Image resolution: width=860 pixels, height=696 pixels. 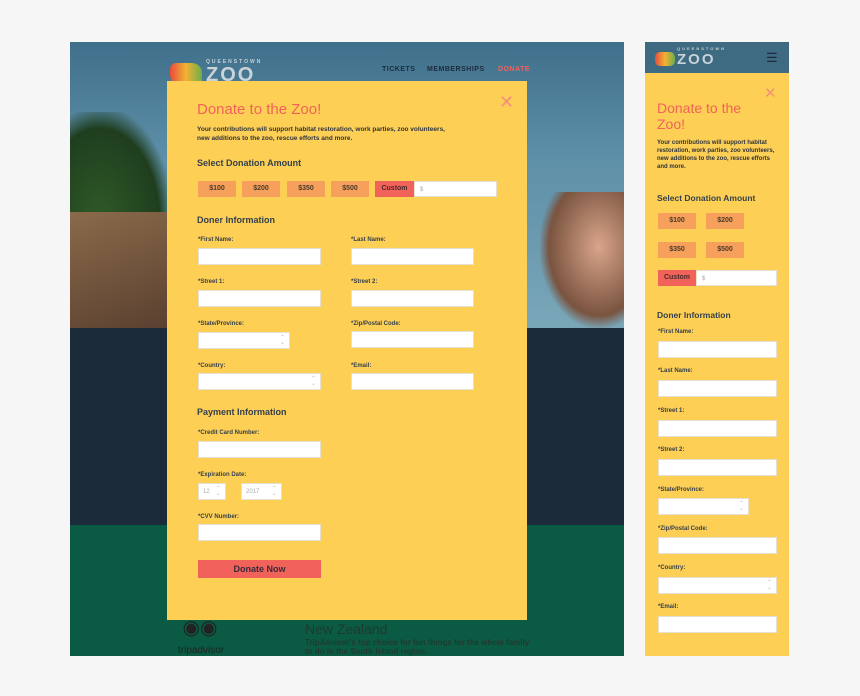 What do you see at coordinates (772, 57) in the screenshot?
I see `hamburger-icon: ☰` at bounding box center [772, 57].